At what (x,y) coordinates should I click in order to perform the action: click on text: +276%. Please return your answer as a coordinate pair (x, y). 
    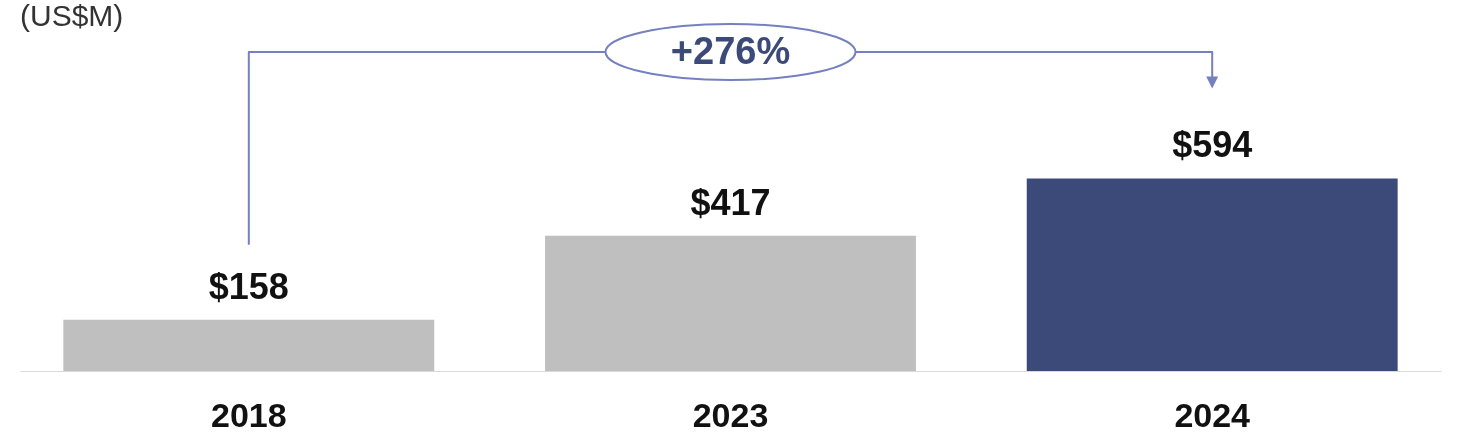
    Looking at the image, I should click on (730, 51).